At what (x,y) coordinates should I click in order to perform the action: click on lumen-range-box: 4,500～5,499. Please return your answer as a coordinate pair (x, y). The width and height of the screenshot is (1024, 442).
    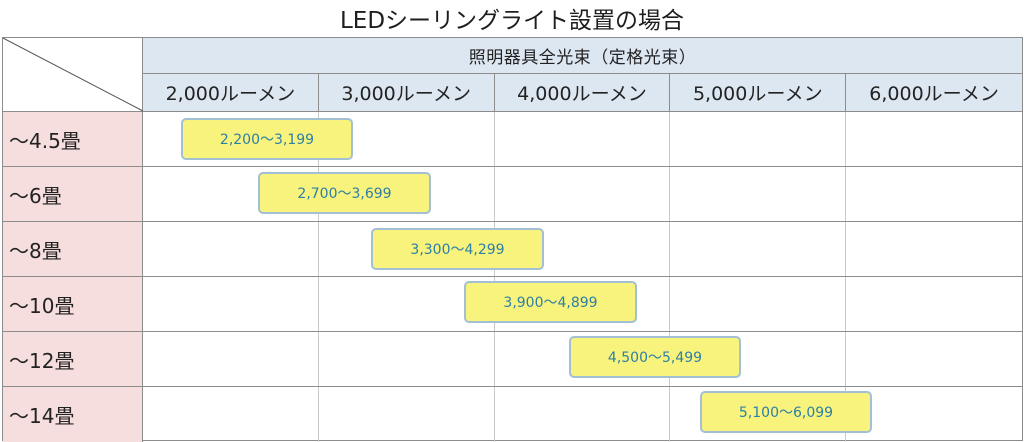
    Looking at the image, I should click on (655, 357).